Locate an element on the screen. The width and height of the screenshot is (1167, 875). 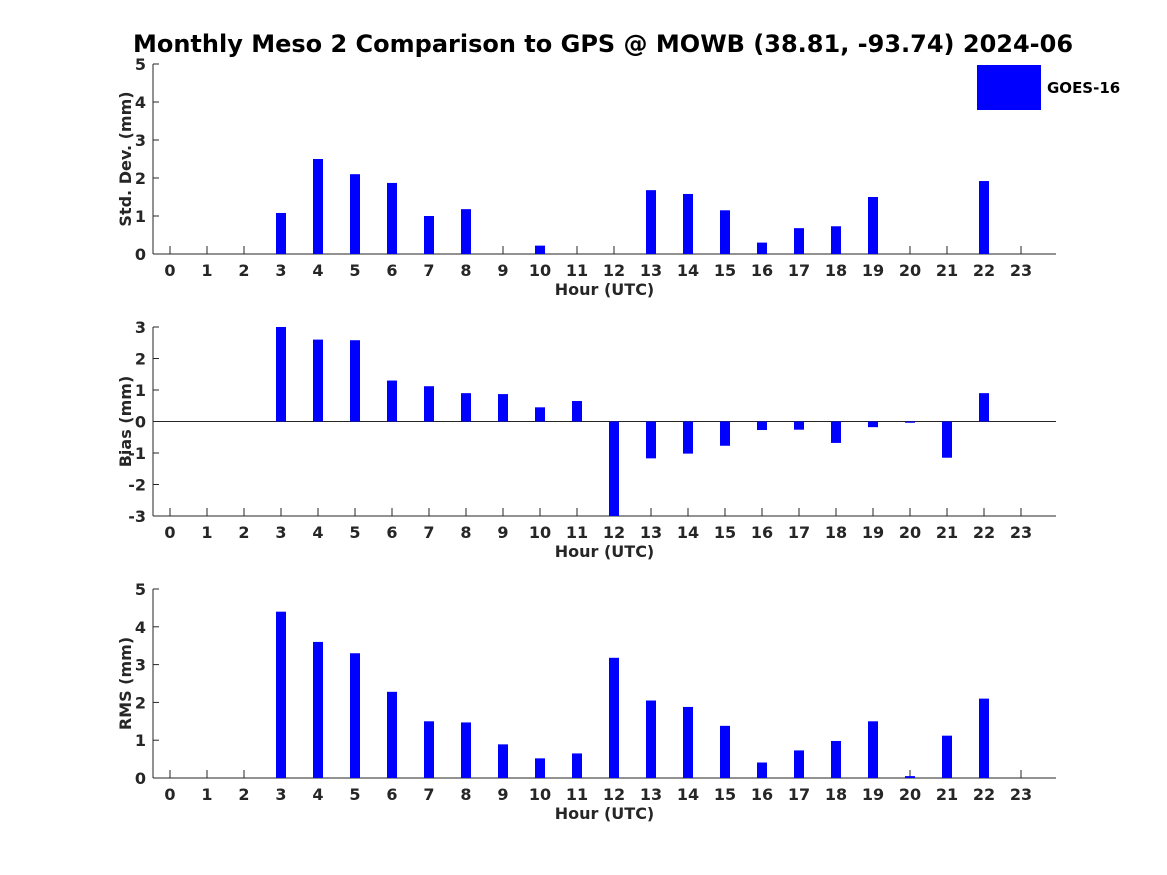
x-tick-label: 8 is located at coordinates (465, 794).